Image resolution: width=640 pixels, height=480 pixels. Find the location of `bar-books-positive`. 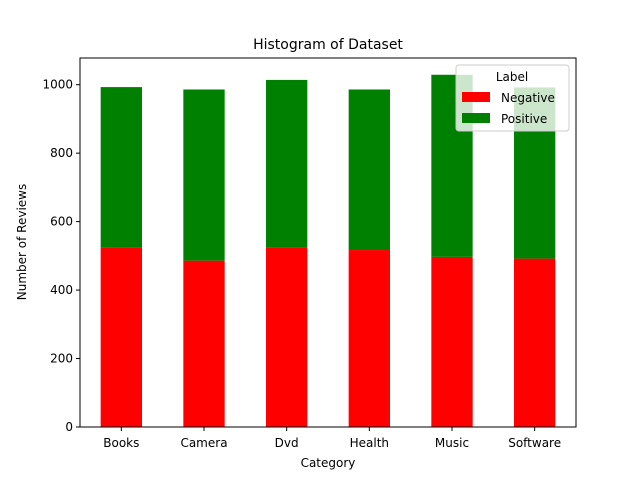

bar-books-positive is located at coordinates (121, 167).